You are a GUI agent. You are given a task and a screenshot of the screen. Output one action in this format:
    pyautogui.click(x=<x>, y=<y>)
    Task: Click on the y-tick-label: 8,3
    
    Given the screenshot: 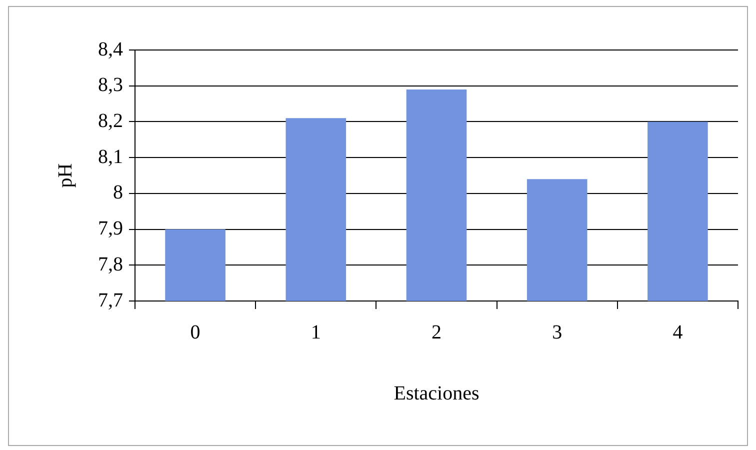 What is the action you would take?
    pyautogui.click(x=110, y=85)
    